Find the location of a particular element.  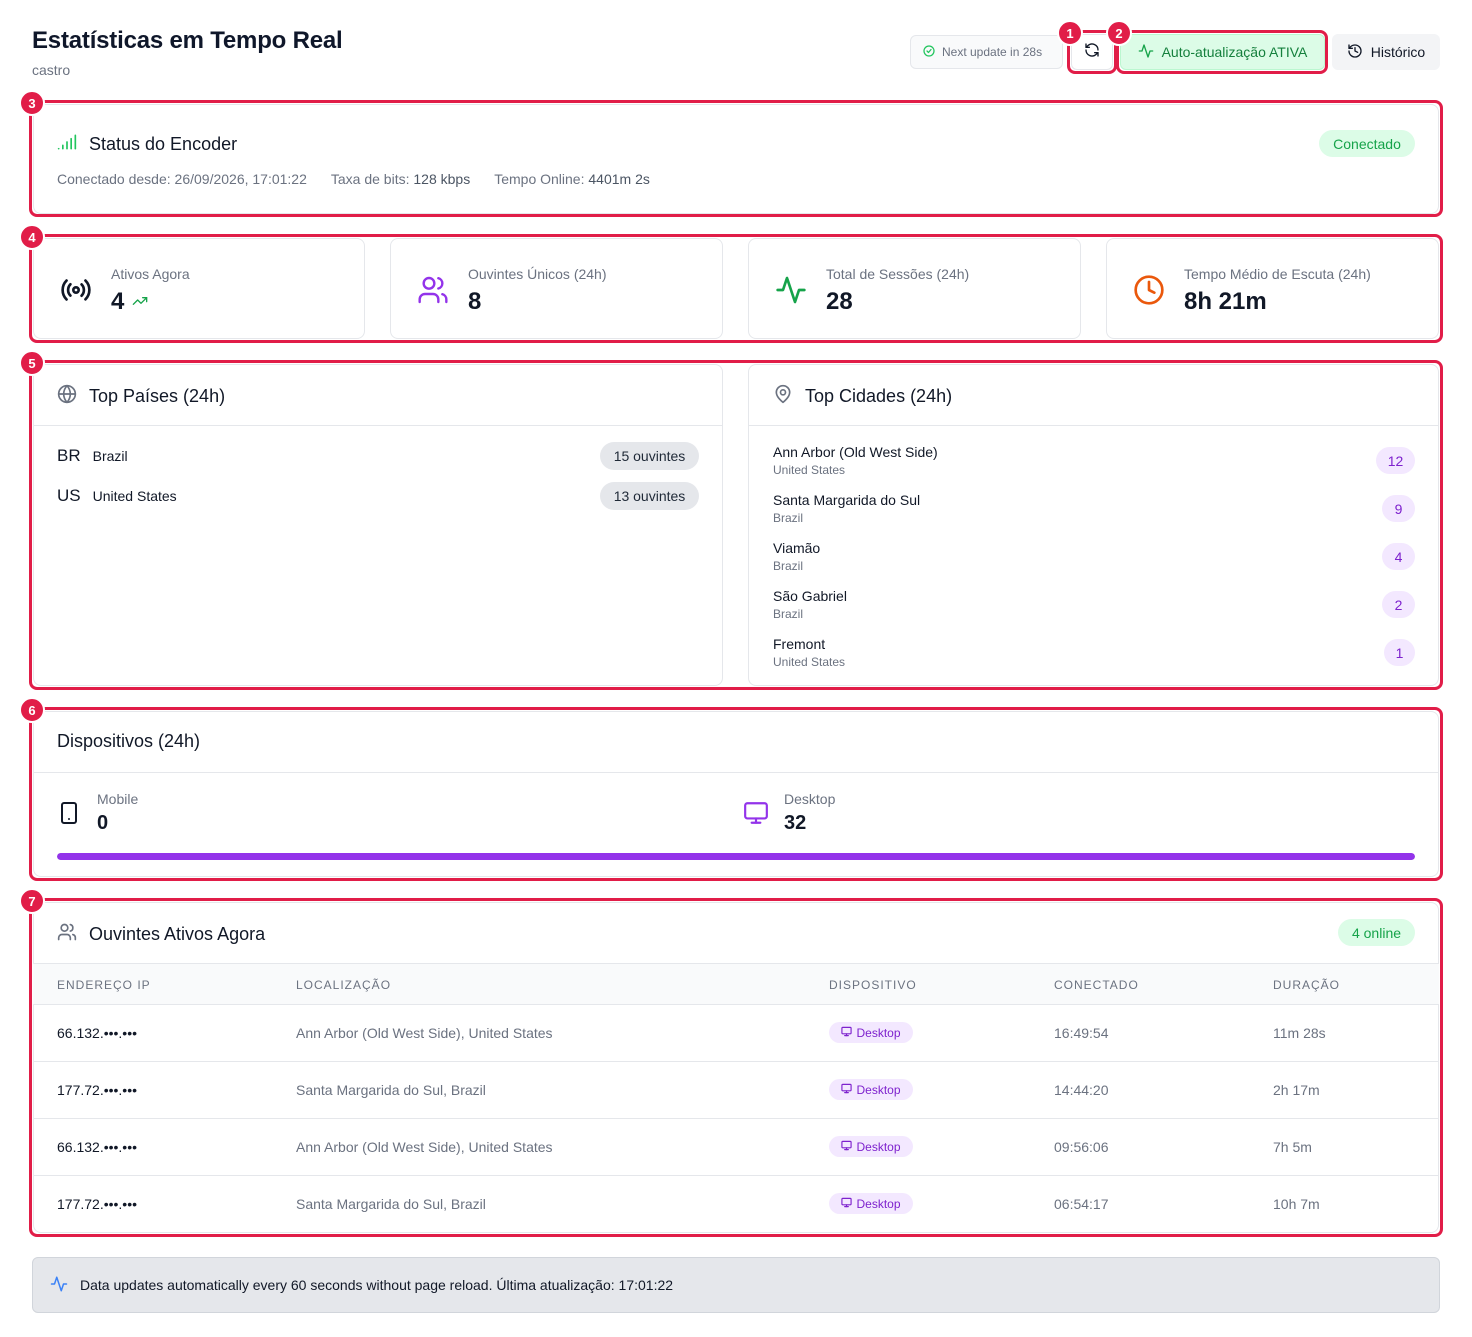

stat-card-active-now: Ativos Agora 4 is located at coordinates (199, 288).